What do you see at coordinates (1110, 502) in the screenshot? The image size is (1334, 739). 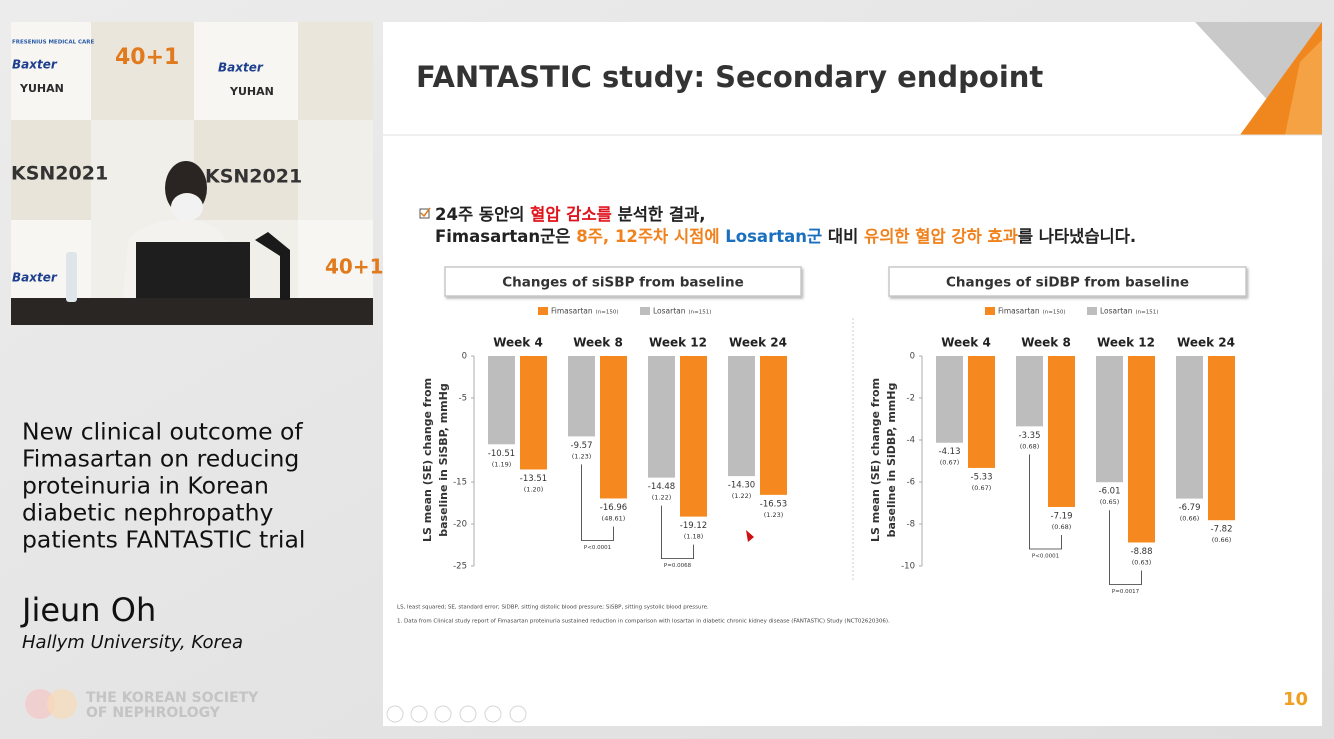 I see `se-label: (0.65)` at bounding box center [1110, 502].